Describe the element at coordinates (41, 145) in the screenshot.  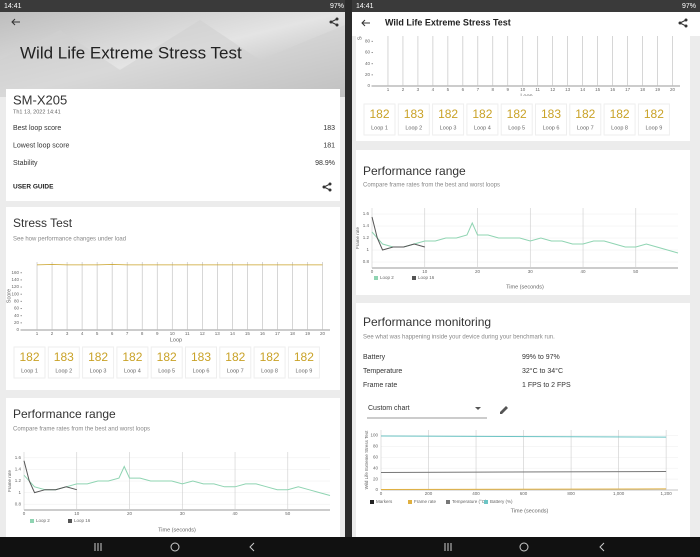
I see `row-label: Lowest loop score` at that location.